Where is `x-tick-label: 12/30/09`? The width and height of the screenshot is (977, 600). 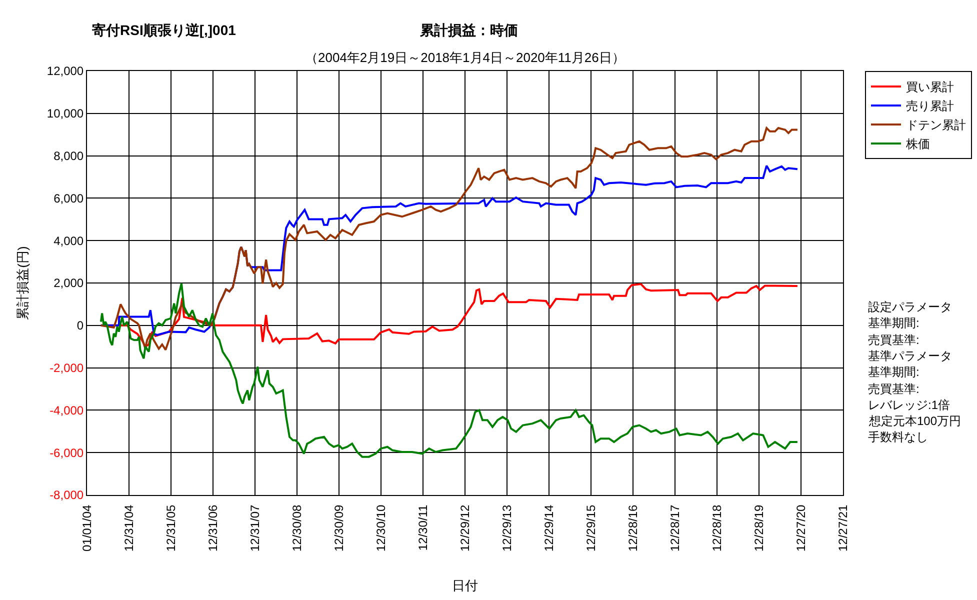 x-tick-label: 12/30/09 is located at coordinates (339, 528).